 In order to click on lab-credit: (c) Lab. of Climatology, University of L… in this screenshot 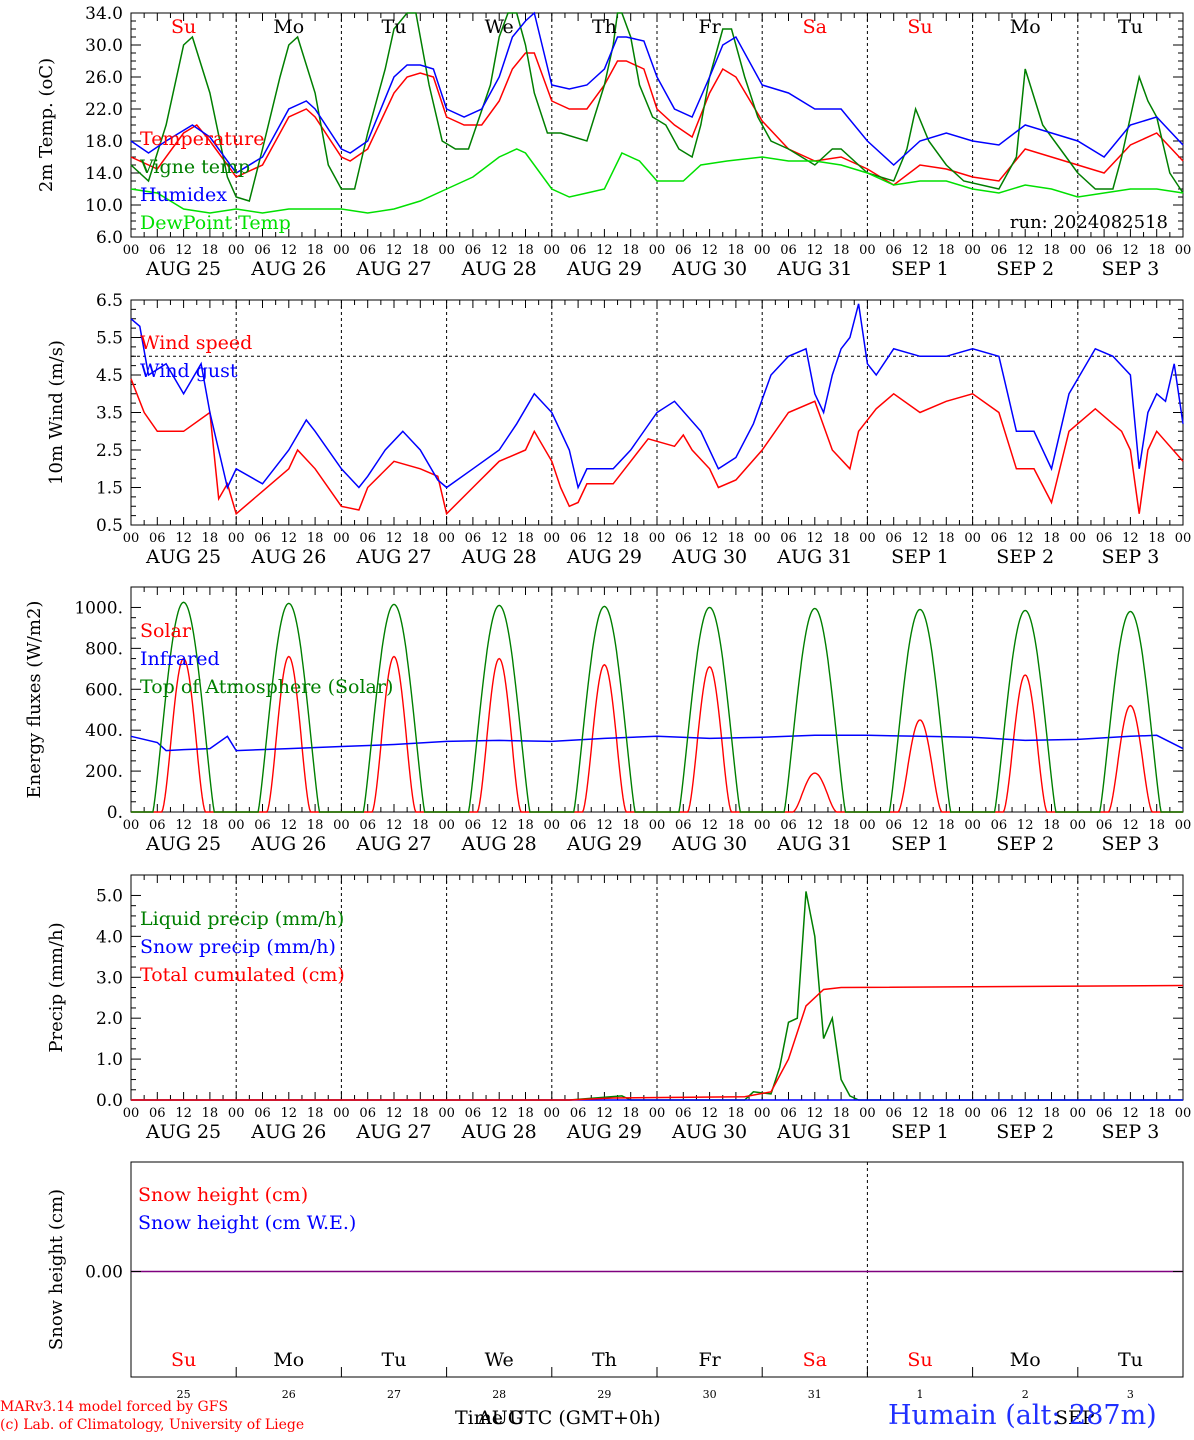, I will do `click(152, 1425)`.